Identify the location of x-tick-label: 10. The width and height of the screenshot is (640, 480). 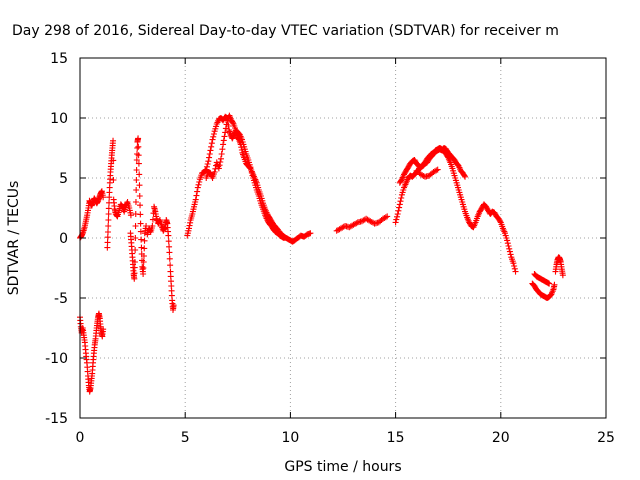
(290, 438).